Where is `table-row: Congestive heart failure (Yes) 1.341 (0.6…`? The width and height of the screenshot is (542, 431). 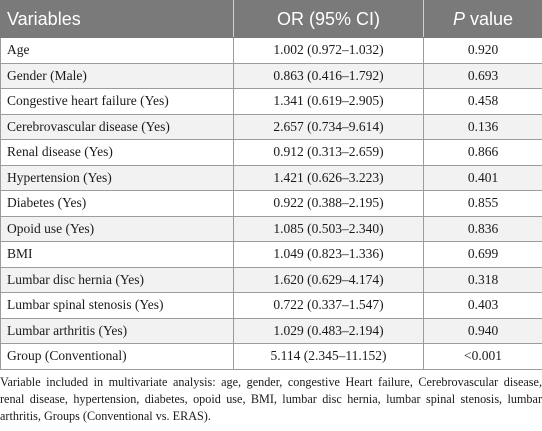
table-row: Congestive heart failure (Yes) 1.341 (0.6… is located at coordinates (271, 101).